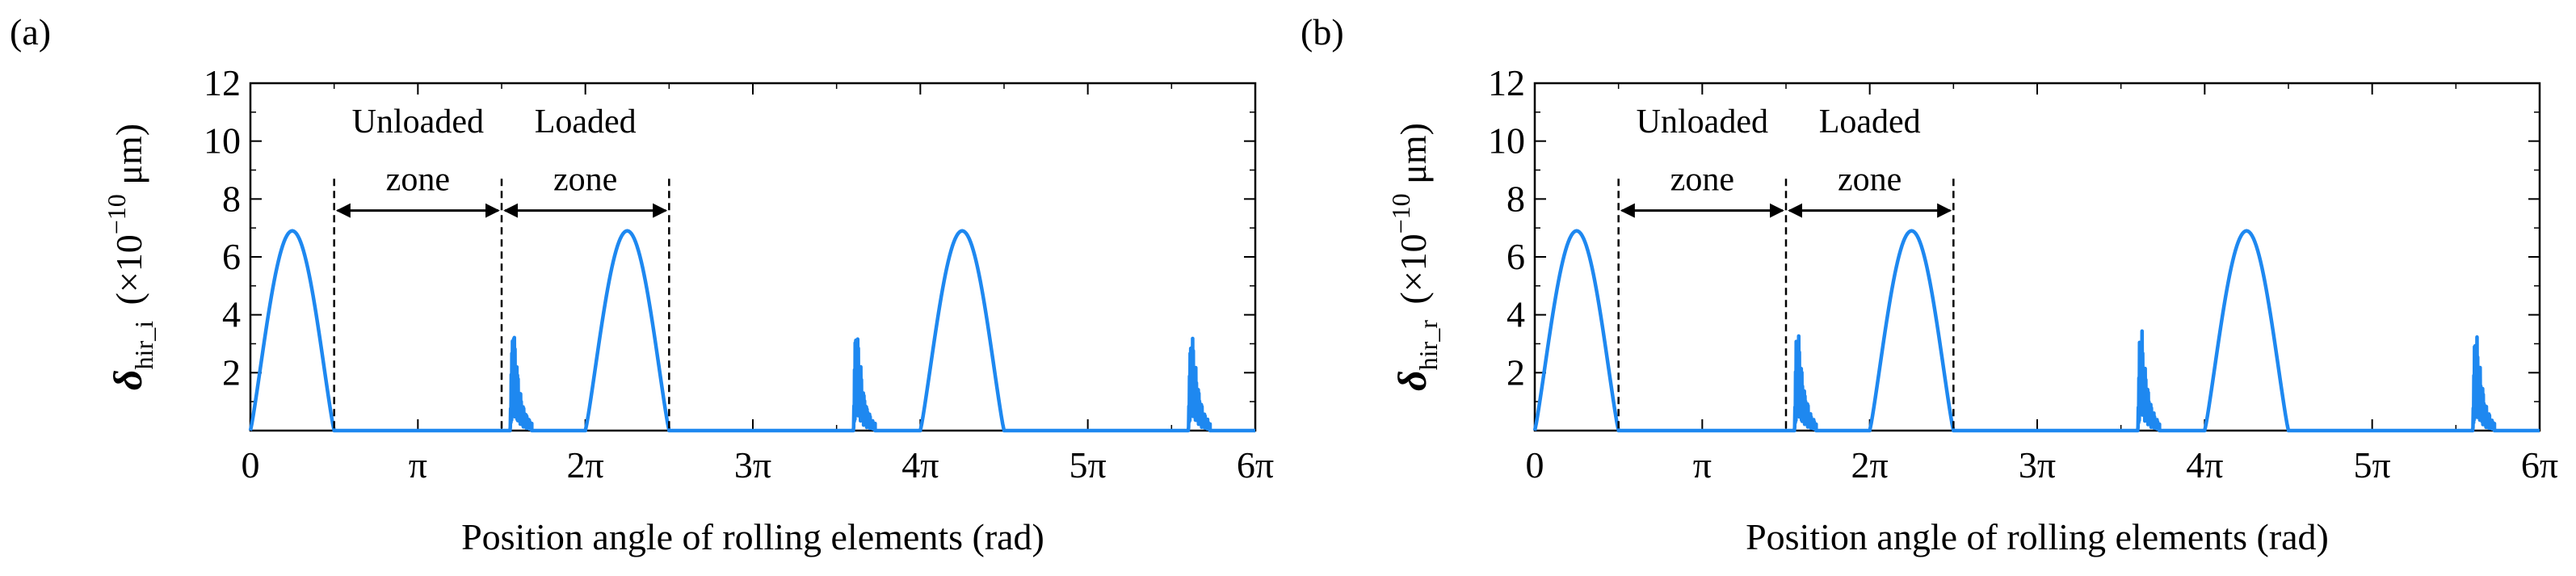 The width and height of the screenshot is (2576, 576). Describe the element at coordinates (1322, 32) in the screenshot. I see `panel-label: (b)` at that location.